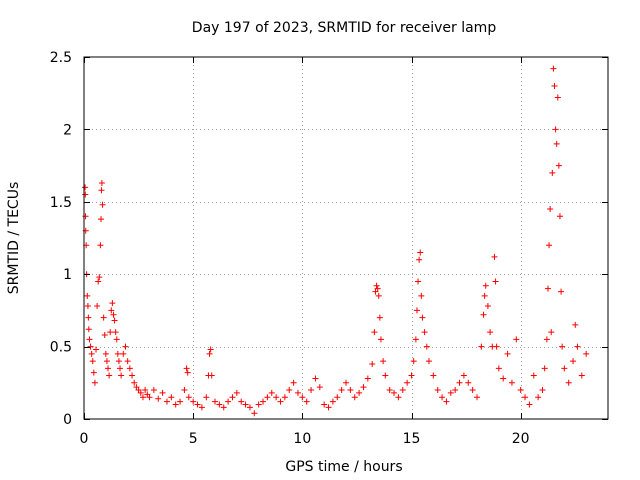  I want to click on x-tick-label: 0, so click(84, 439).